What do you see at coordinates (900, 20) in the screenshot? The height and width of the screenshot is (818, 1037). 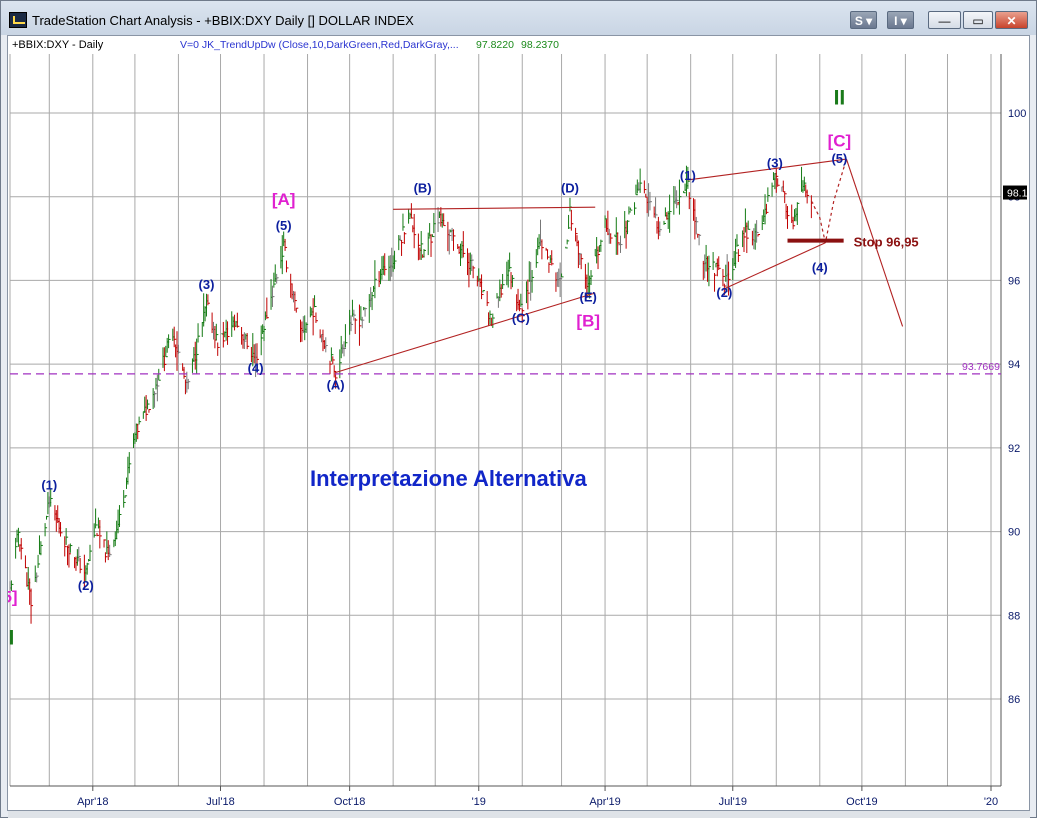 I see `i-menu-button: I ▾` at bounding box center [900, 20].